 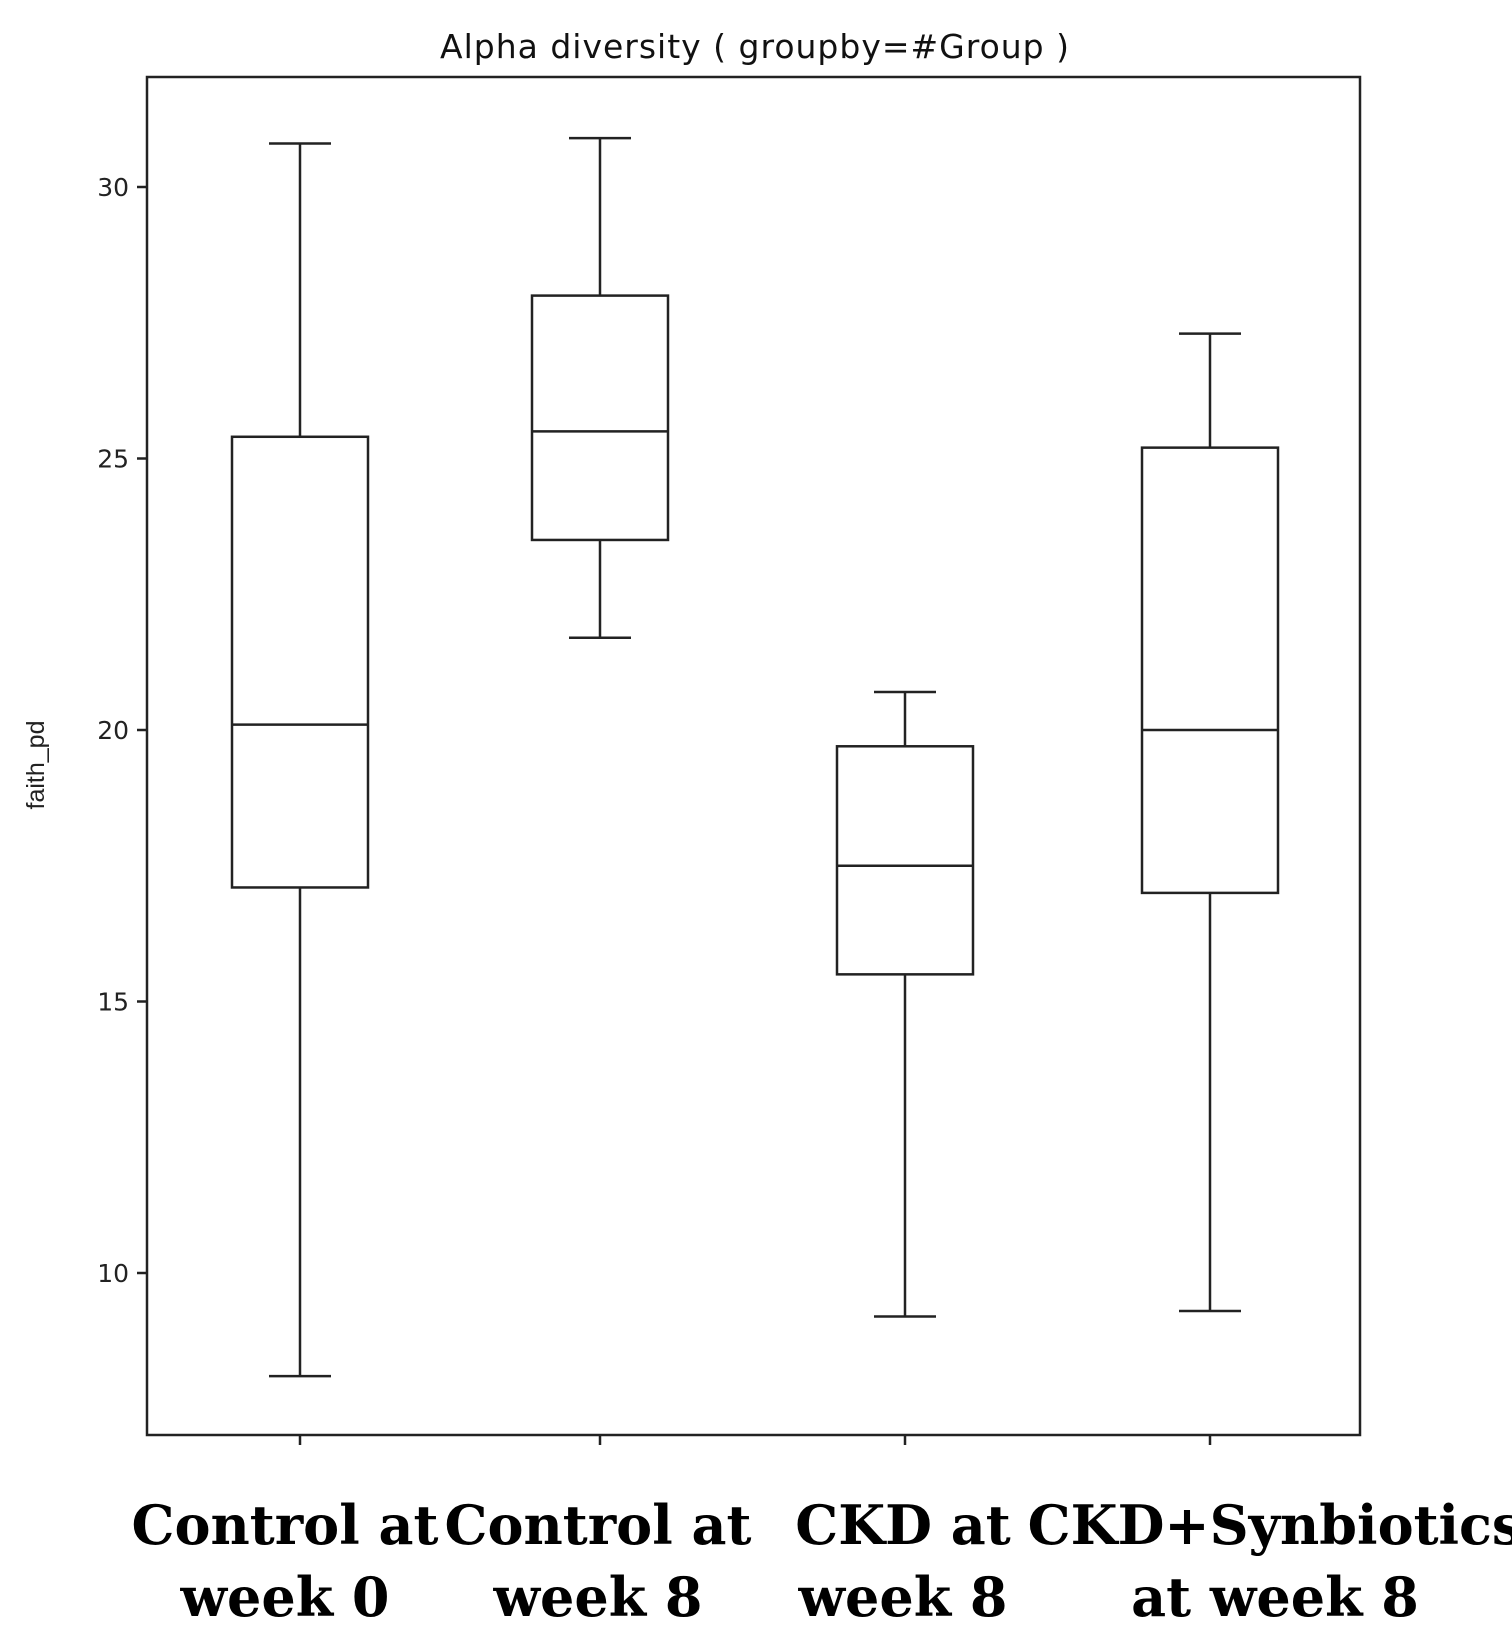 What do you see at coordinates (1275, 1597) in the screenshot?
I see `x-tick-label: at week 8` at bounding box center [1275, 1597].